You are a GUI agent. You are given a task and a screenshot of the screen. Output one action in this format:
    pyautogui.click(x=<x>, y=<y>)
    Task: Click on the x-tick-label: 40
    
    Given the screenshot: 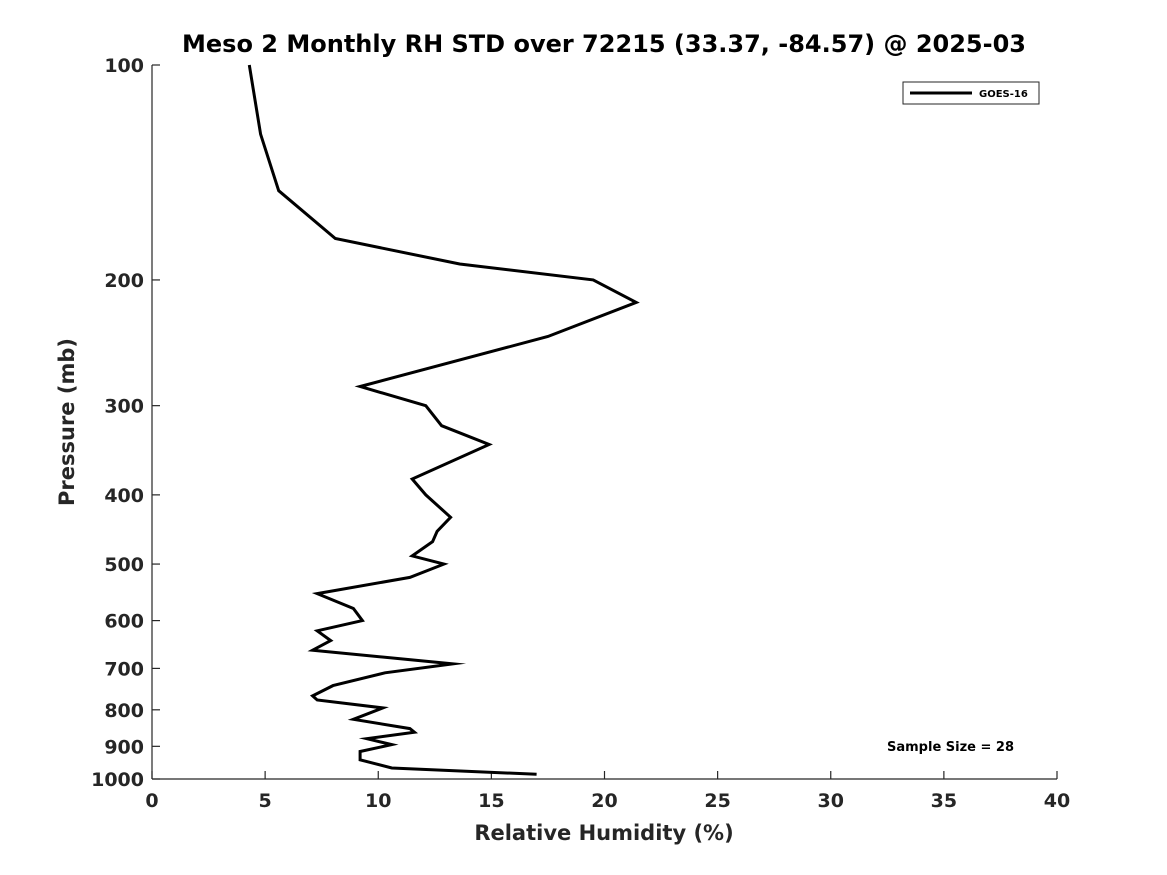 What is the action you would take?
    pyautogui.click(x=1057, y=801)
    